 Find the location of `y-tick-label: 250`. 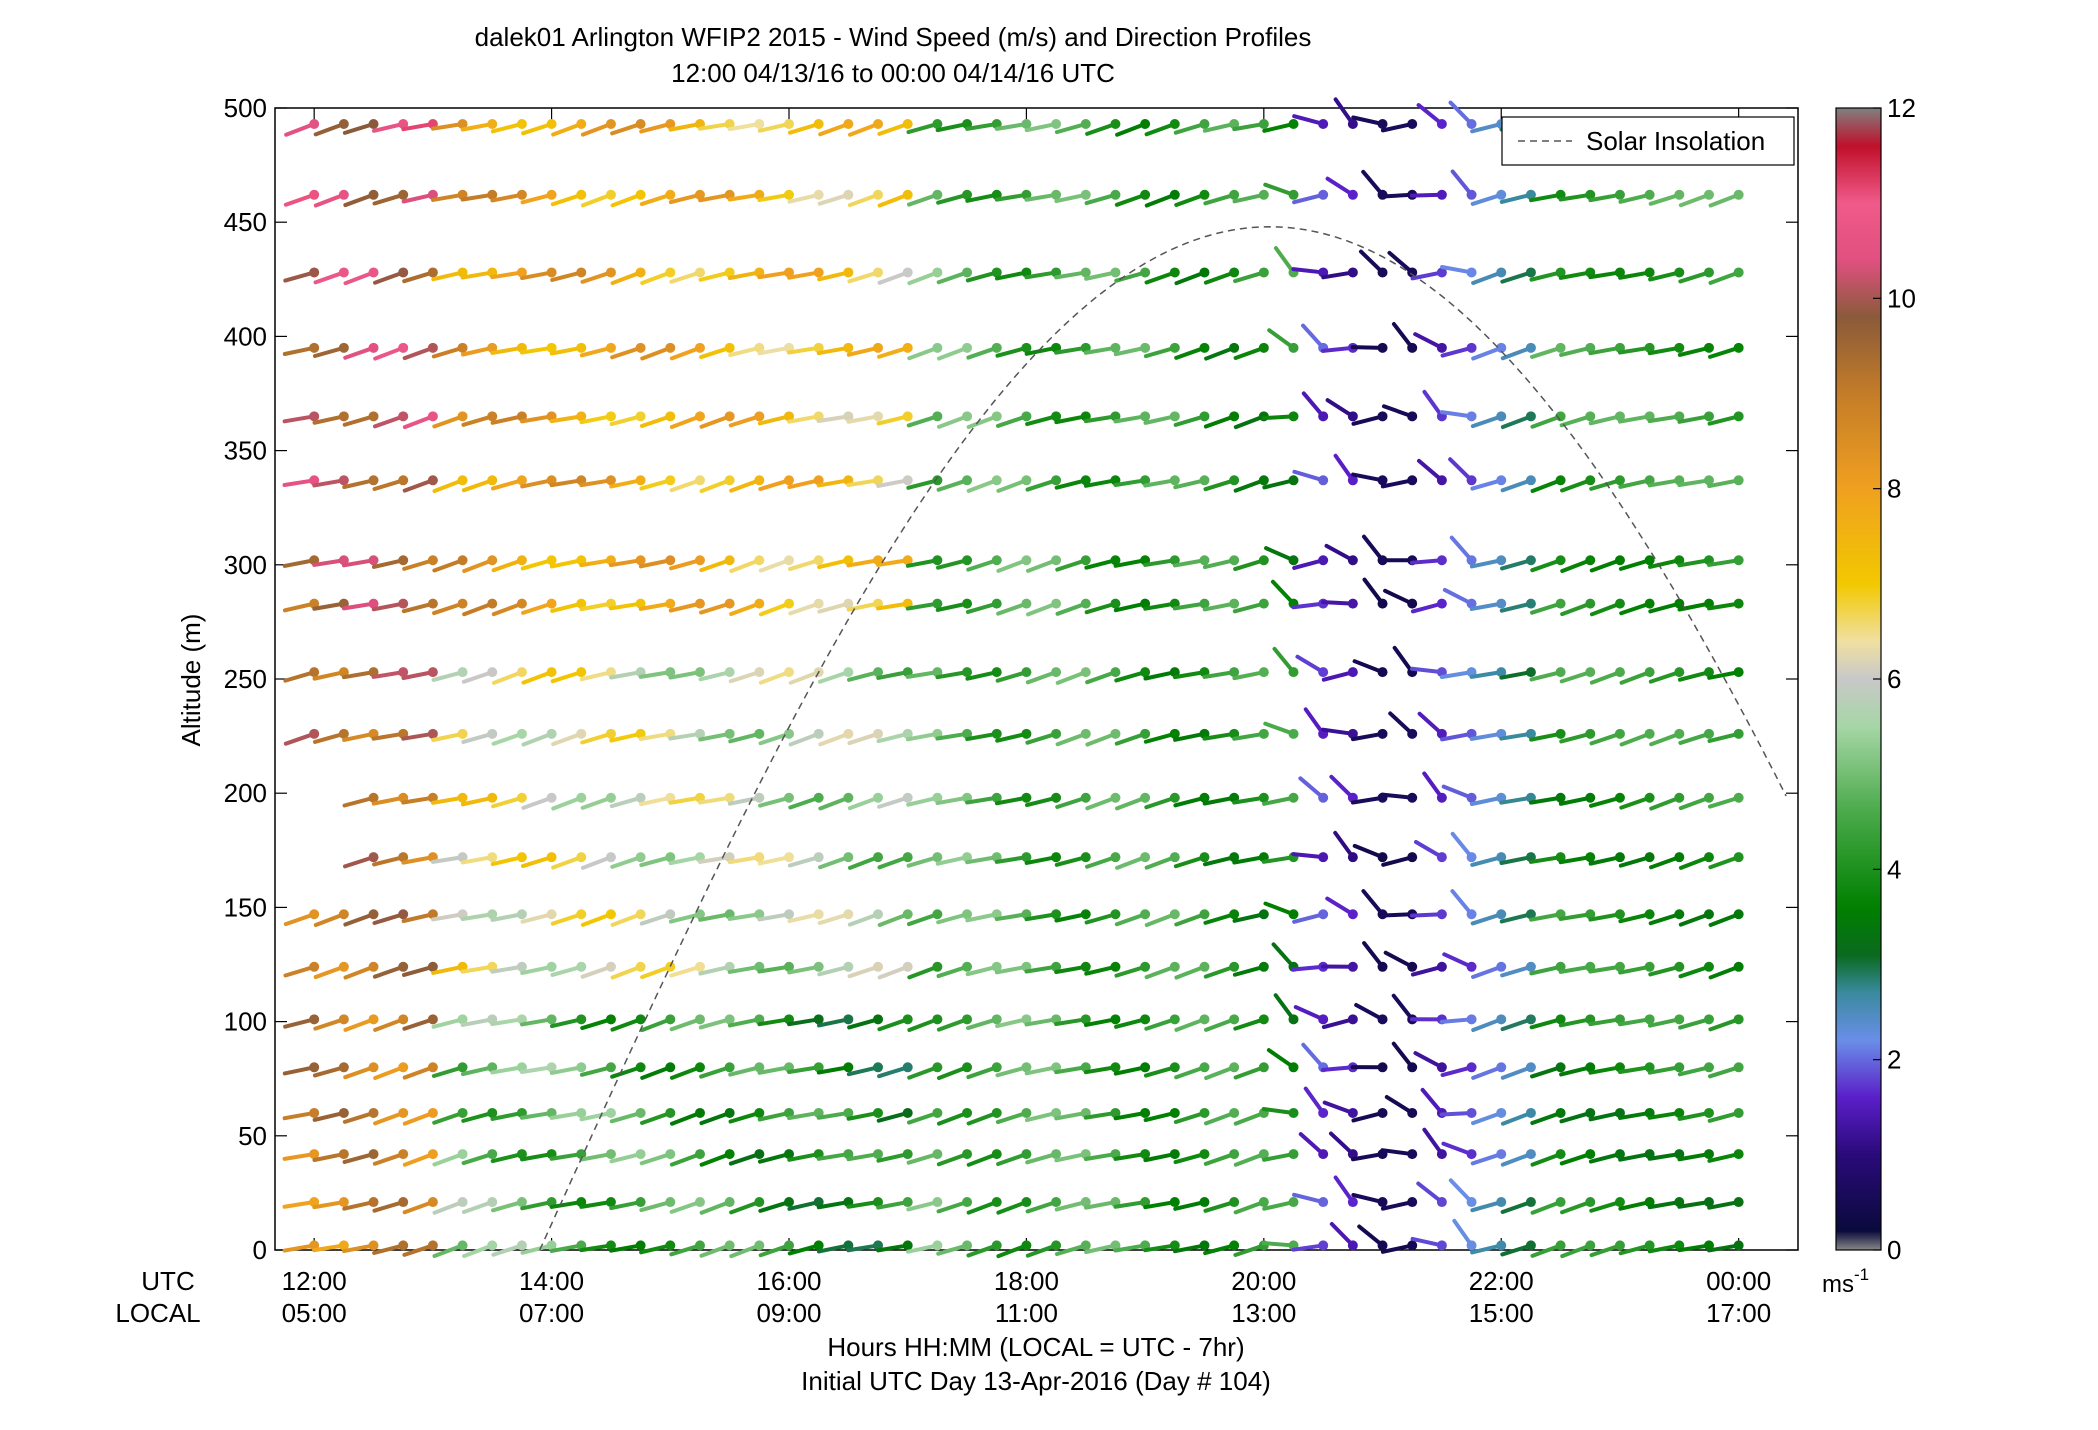

y-tick-label: 250 is located at coordinates (245, 679).